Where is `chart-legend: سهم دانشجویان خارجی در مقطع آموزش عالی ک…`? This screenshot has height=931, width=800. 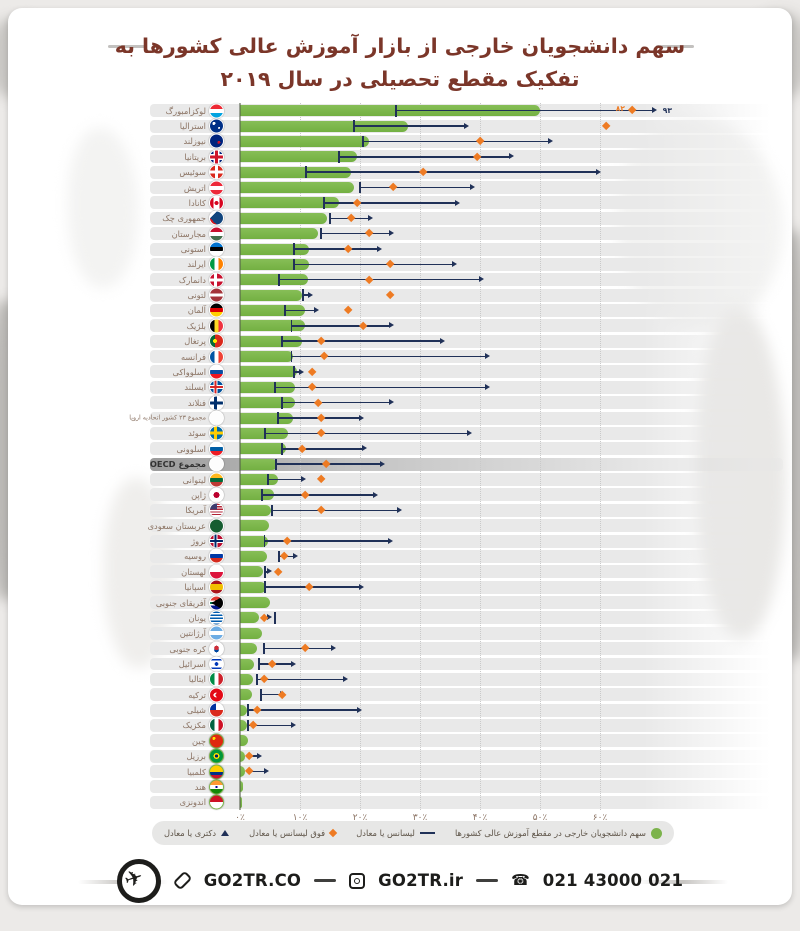 chart-legend: سهم دانشجویان خارجی در مقطع آموزش عالی ک… is located at coordinates (413, 833).